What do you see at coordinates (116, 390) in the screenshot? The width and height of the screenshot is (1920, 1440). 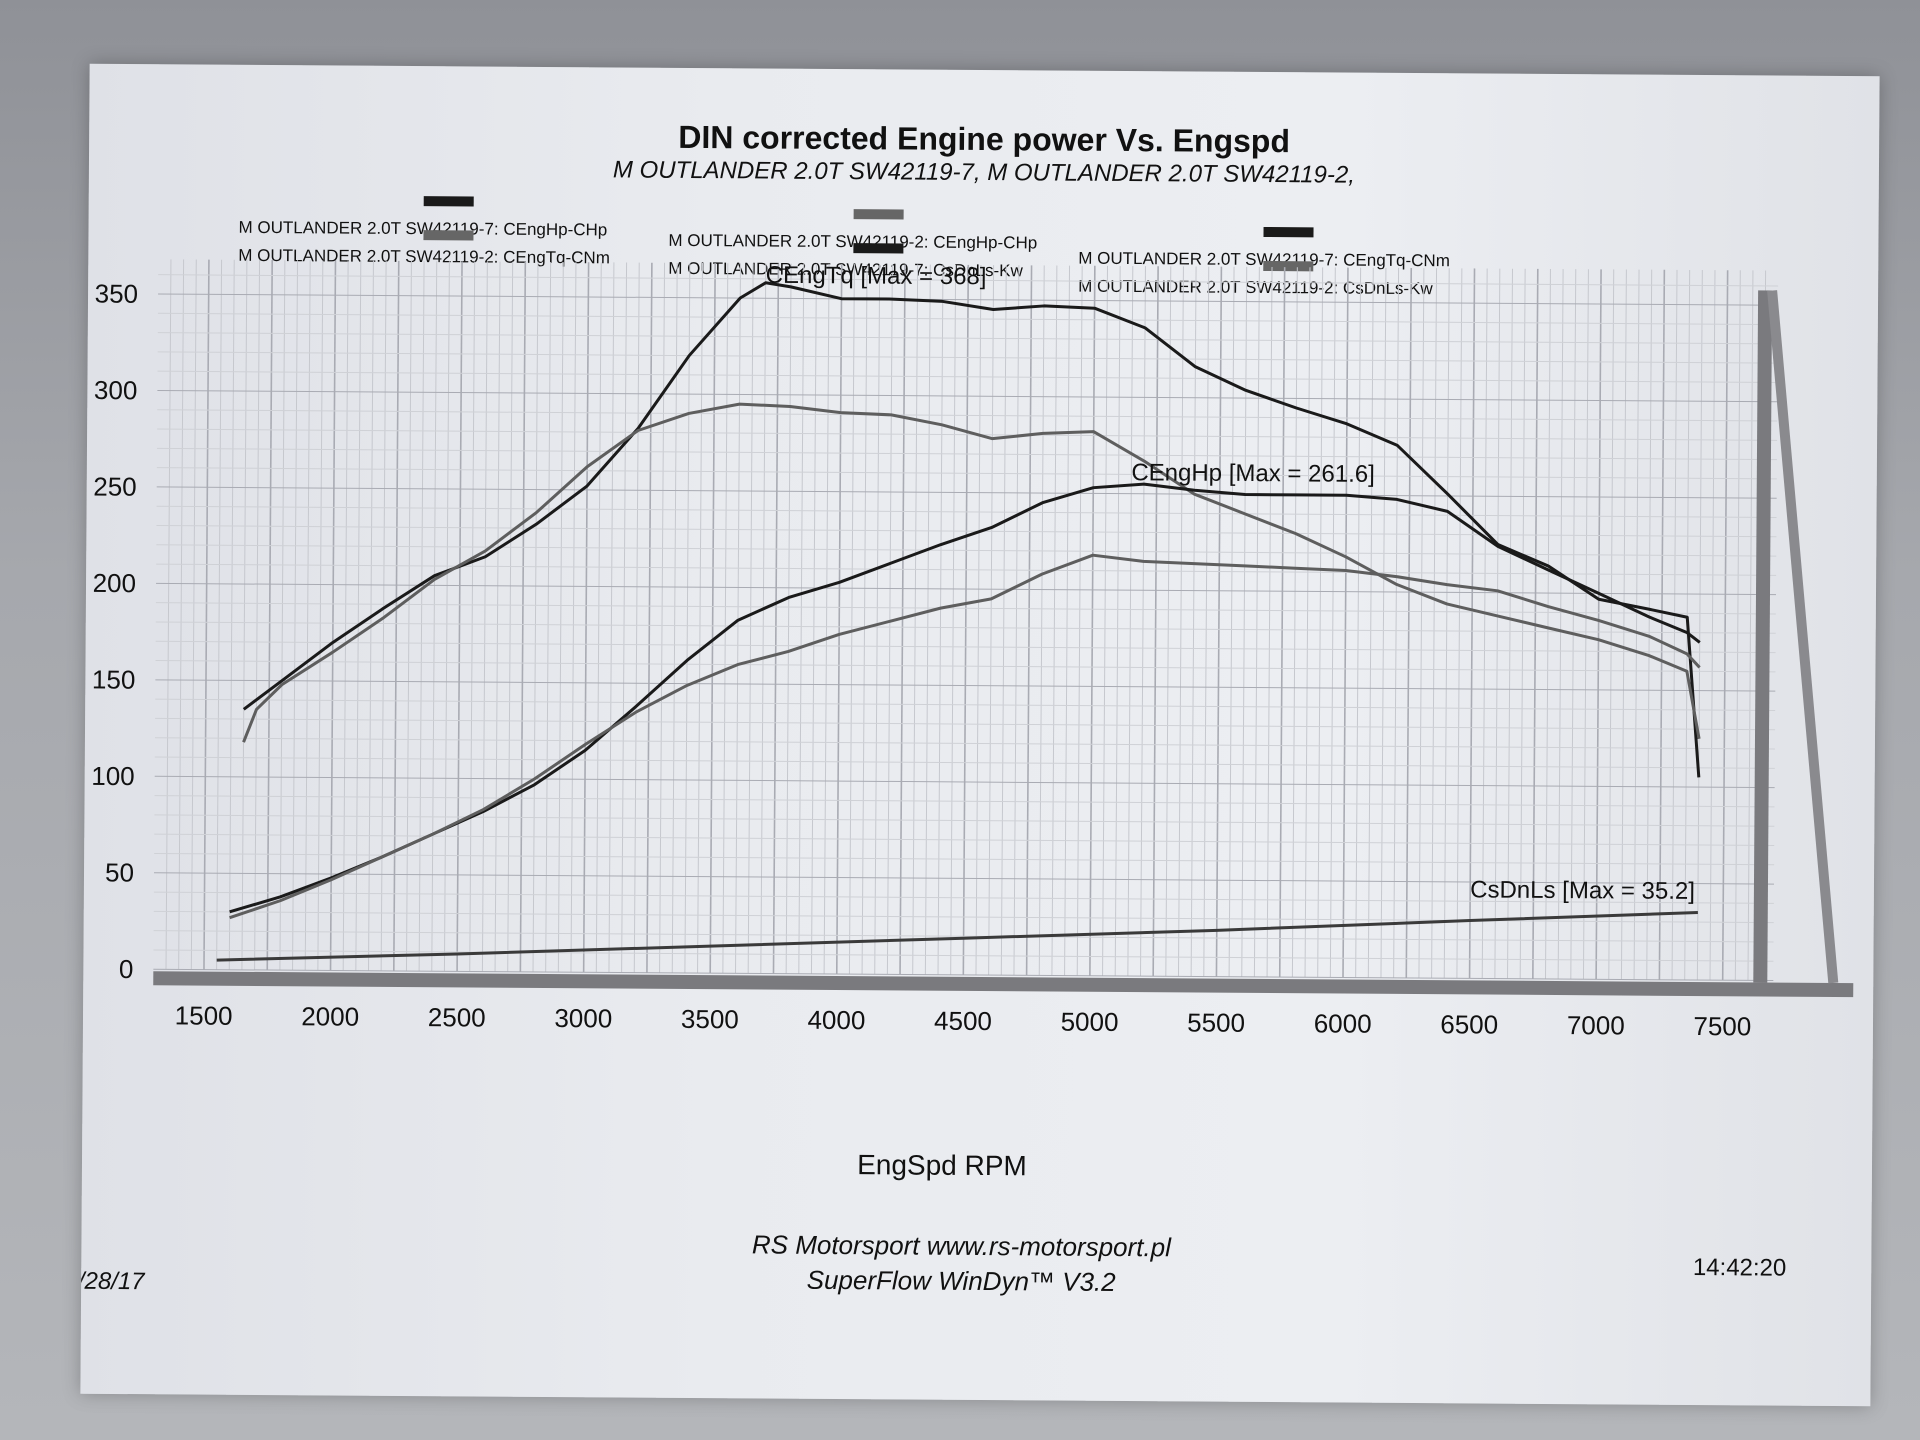 I see `y-tick-label: 300` at bounding box center [116, 390].